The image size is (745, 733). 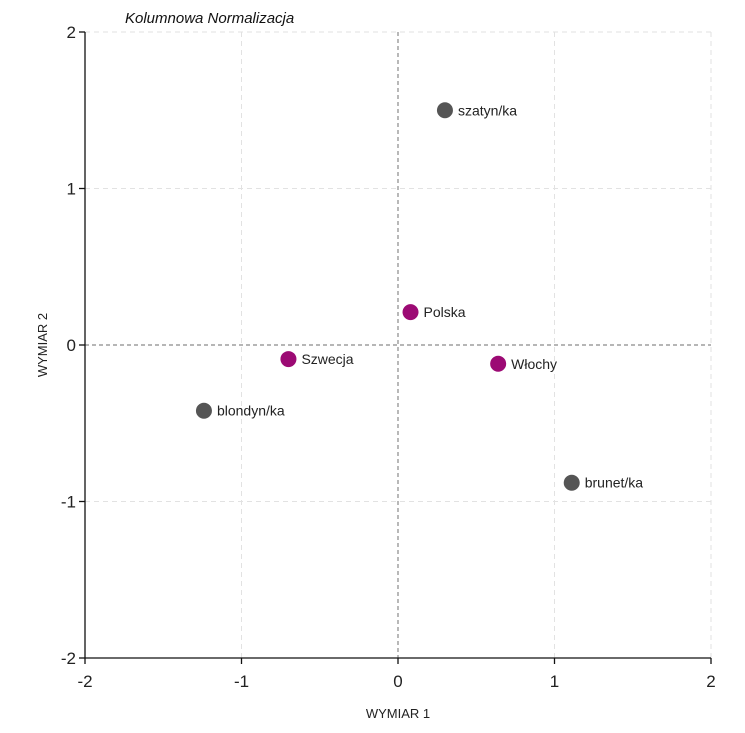 I want to click on y-tick-label: -2, so click(x=68, y=658).